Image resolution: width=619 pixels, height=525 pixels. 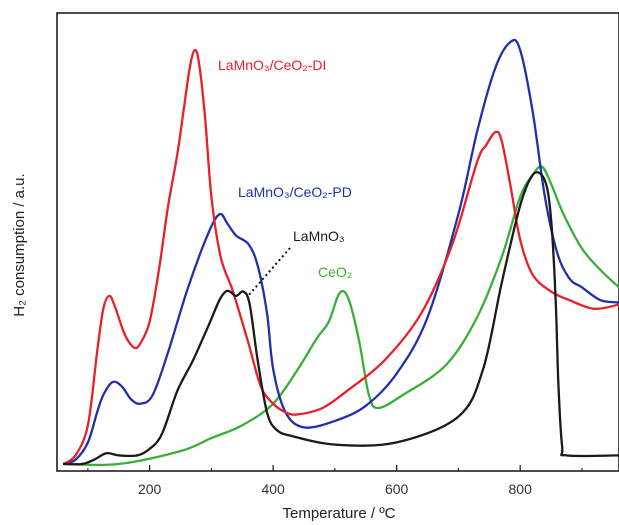 What do you see at coordinates (521, 489) in the screenshot?
I see `x-tick-label: 800` at bounding box center [521, 489].